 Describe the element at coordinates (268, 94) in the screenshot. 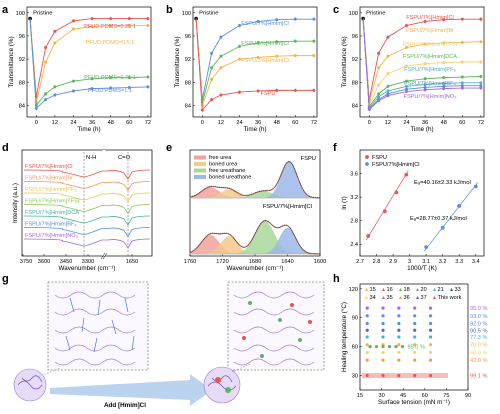

I see `legend-entry-b-3: FSPU` at that location.